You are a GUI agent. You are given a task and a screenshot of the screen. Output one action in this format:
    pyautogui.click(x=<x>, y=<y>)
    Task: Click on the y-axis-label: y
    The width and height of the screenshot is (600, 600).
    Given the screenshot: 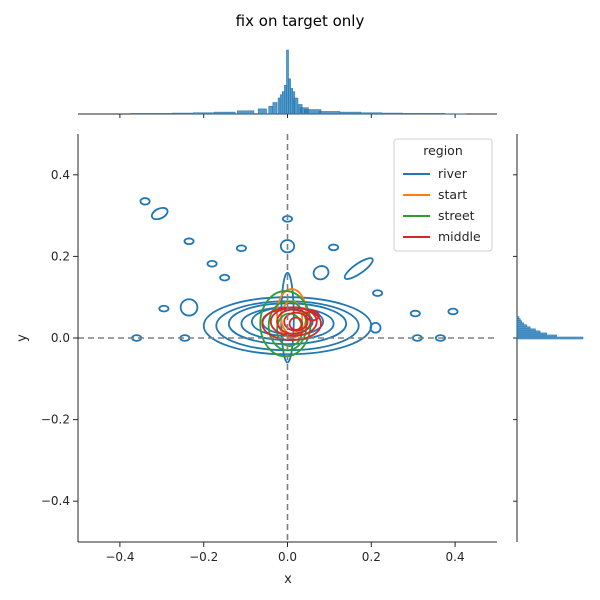 What is the action you would take?
    pyautogui.click(x=22, y=338)
    